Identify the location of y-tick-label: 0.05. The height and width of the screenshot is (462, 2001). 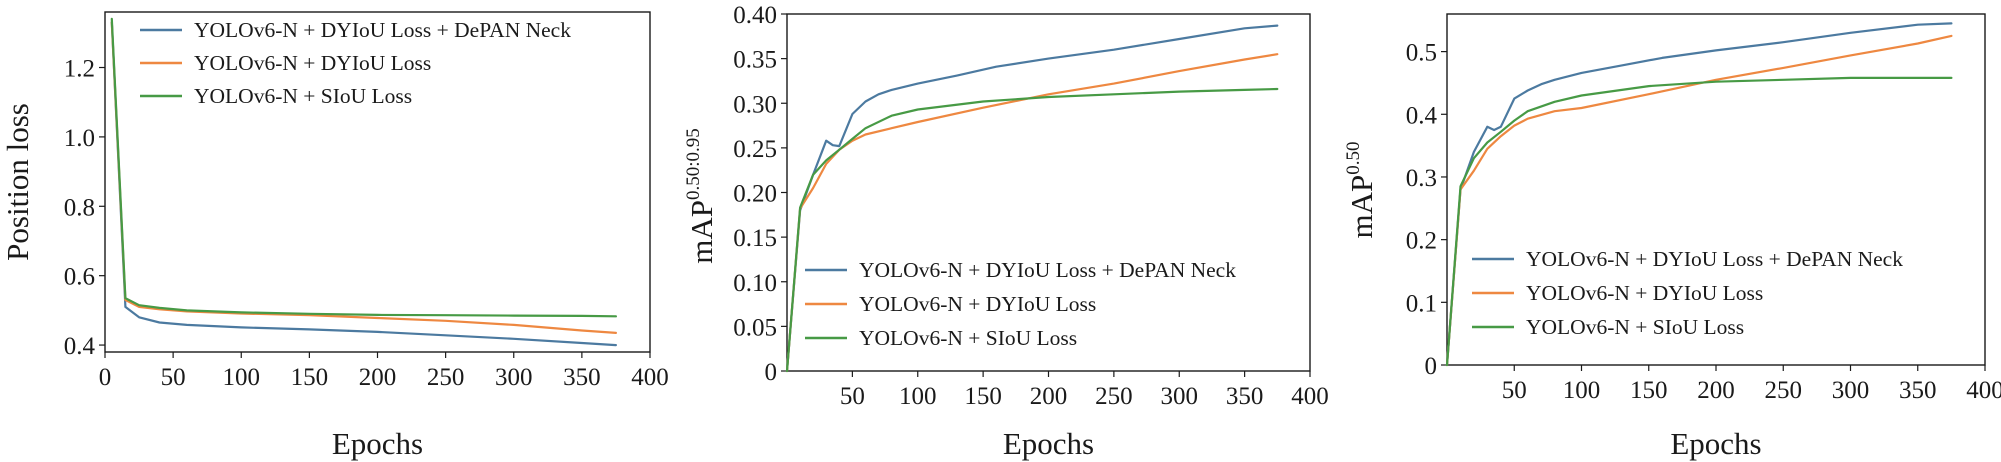
(755, 327).